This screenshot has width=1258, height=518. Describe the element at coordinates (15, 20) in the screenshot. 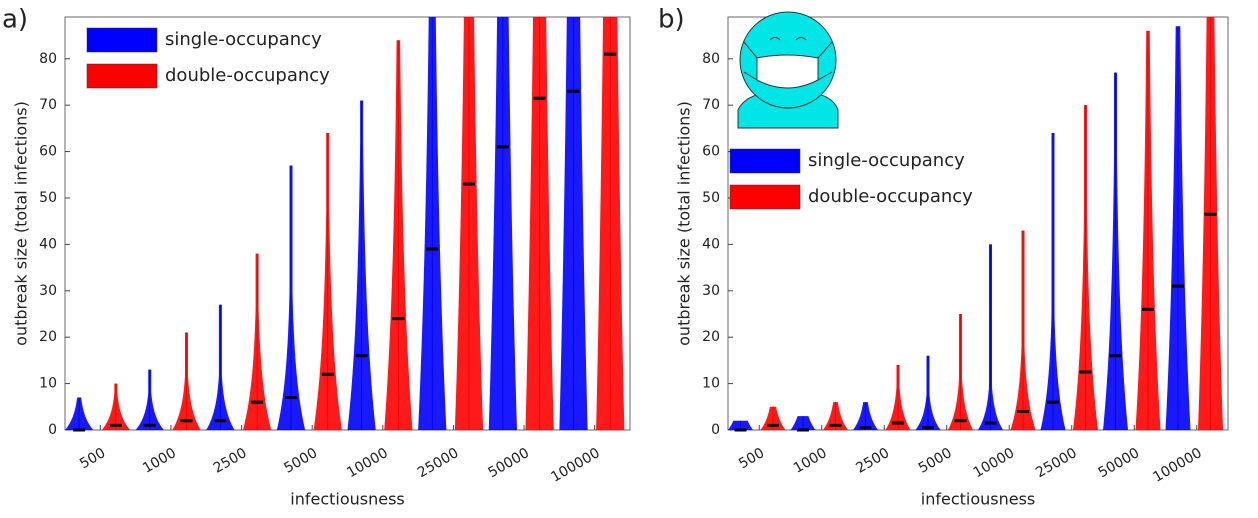

I see `panel-label: a)` at that location.